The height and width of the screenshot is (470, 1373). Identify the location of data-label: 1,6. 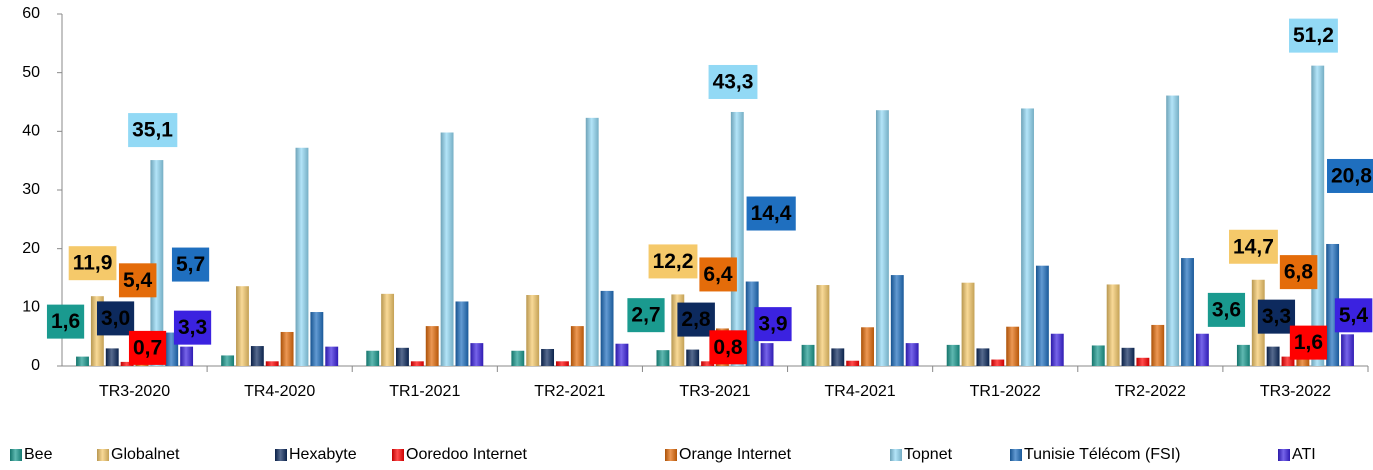
(1308, 342).